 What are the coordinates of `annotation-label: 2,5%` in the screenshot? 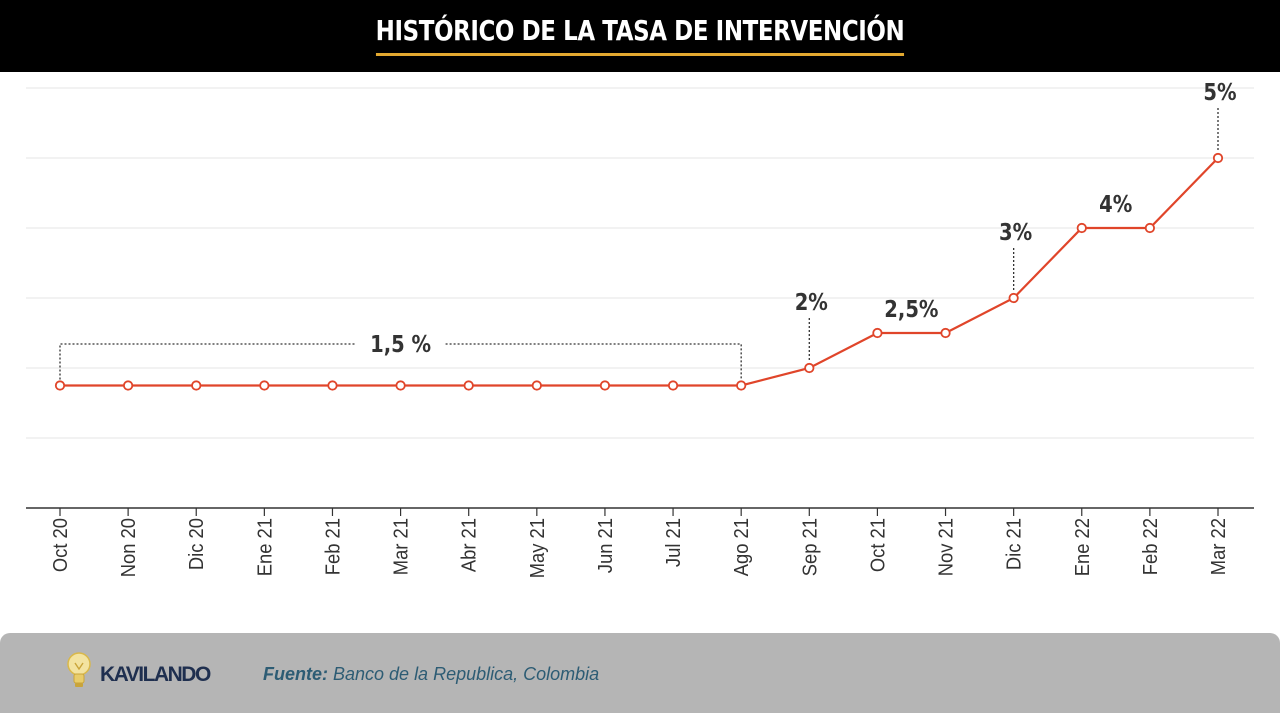 It's located at (911, 310).